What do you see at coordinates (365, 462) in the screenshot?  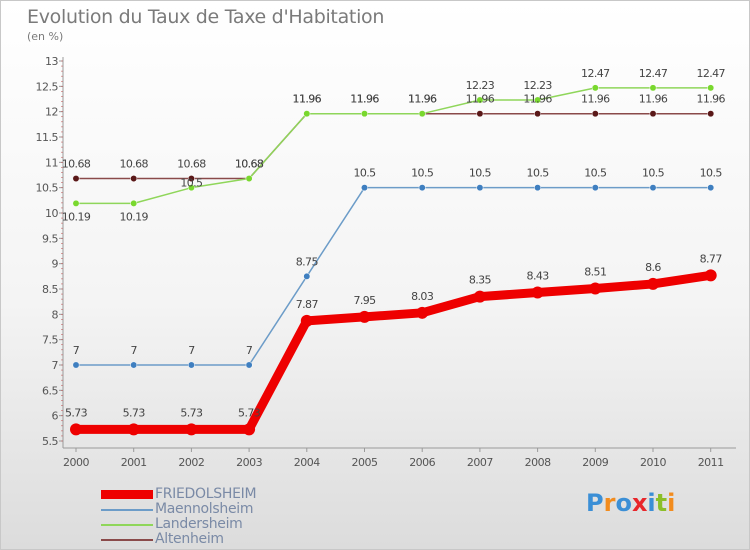 I see `x-tick-label: 2005` at bounding box center [365, 462].